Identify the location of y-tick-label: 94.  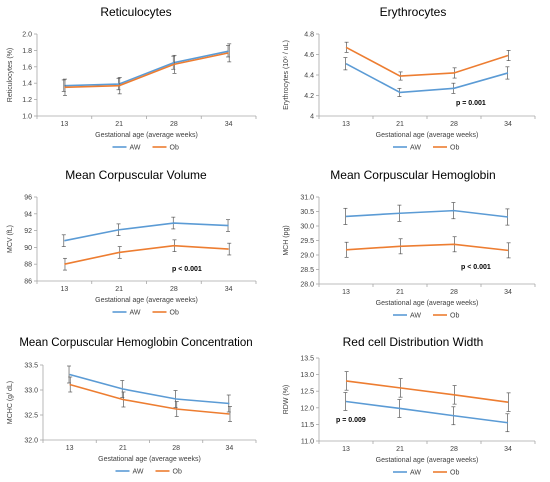
(28, 214).